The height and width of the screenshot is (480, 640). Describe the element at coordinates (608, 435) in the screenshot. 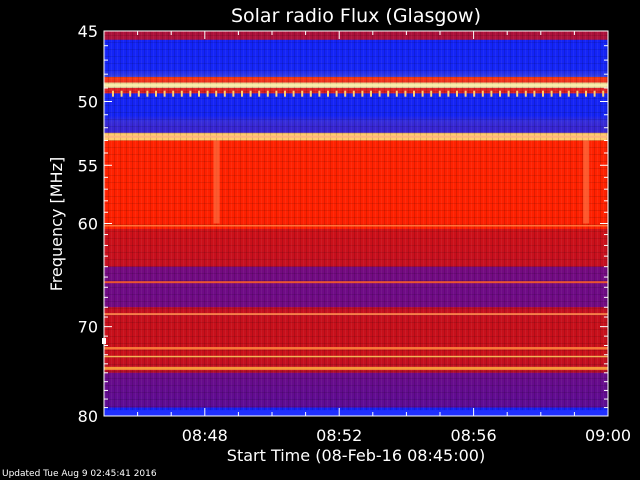

I see `x-tick-label: 09:00` at that location.